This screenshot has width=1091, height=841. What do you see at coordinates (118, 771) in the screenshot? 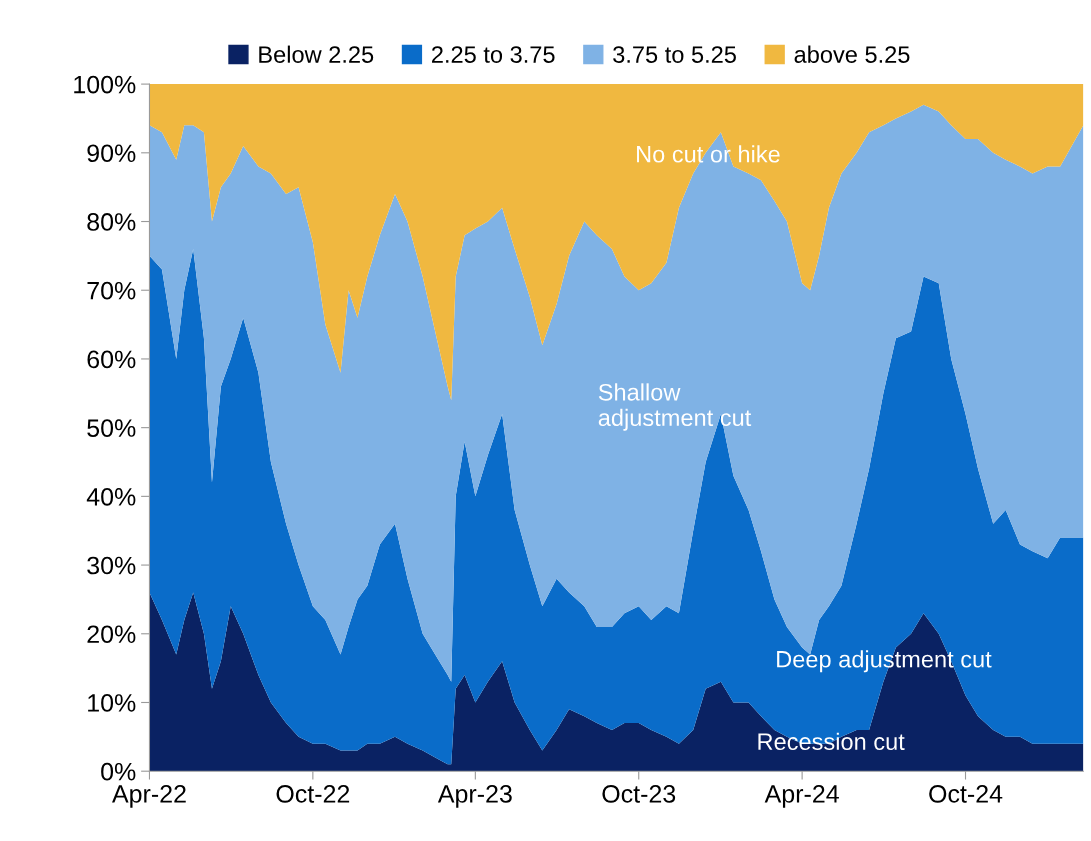
I see `y-tick-label: 0%` at bounding box center [118, 771].